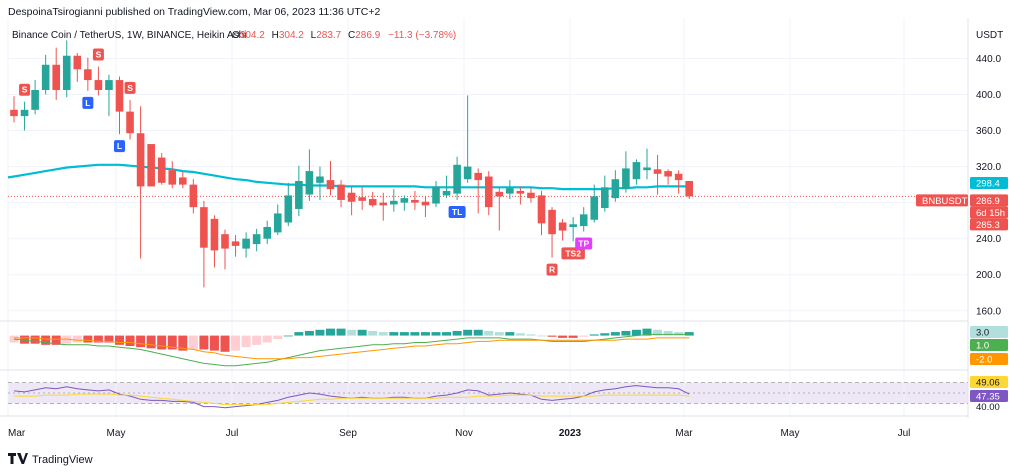  Describe the element at coordinates (236, 35) in the screenshot. I see `ohlc-o-key: O` at that location.